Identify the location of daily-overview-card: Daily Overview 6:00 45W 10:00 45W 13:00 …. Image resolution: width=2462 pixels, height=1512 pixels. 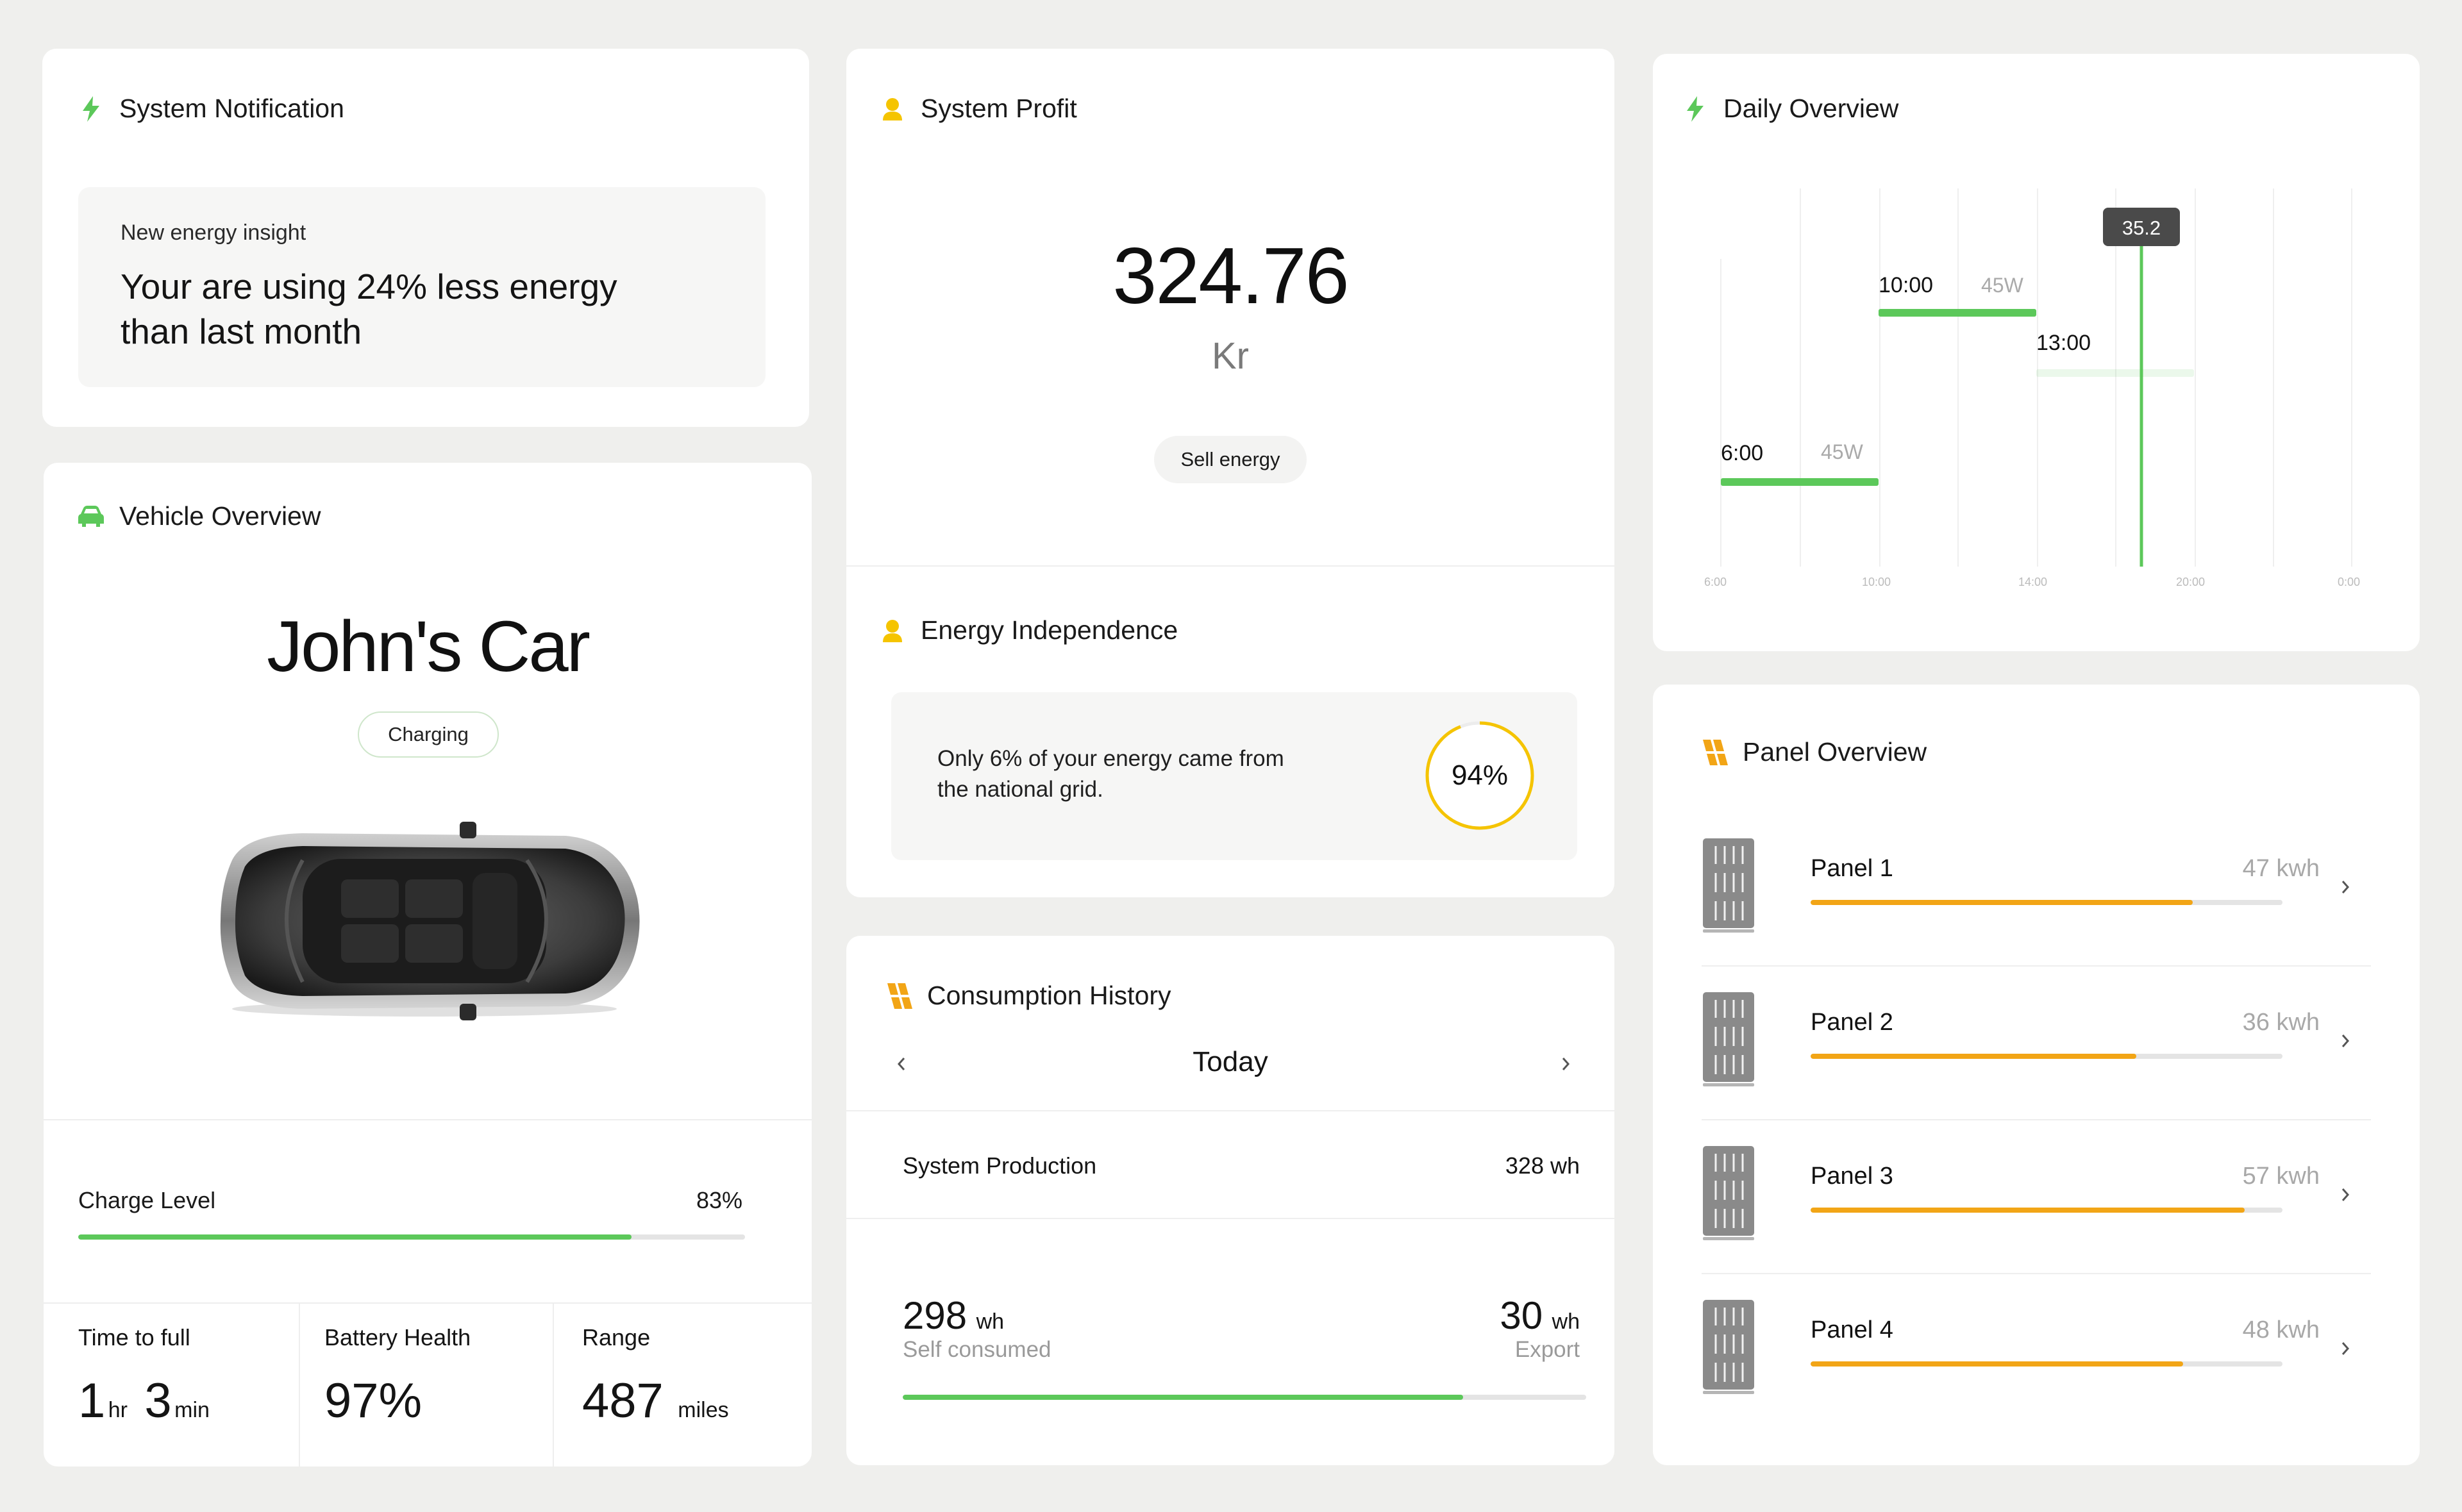
(2036, 352).